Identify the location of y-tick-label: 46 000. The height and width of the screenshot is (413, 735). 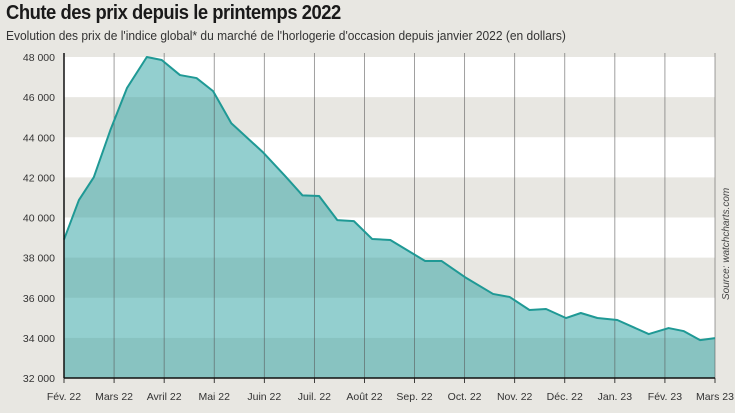
(39, 98).